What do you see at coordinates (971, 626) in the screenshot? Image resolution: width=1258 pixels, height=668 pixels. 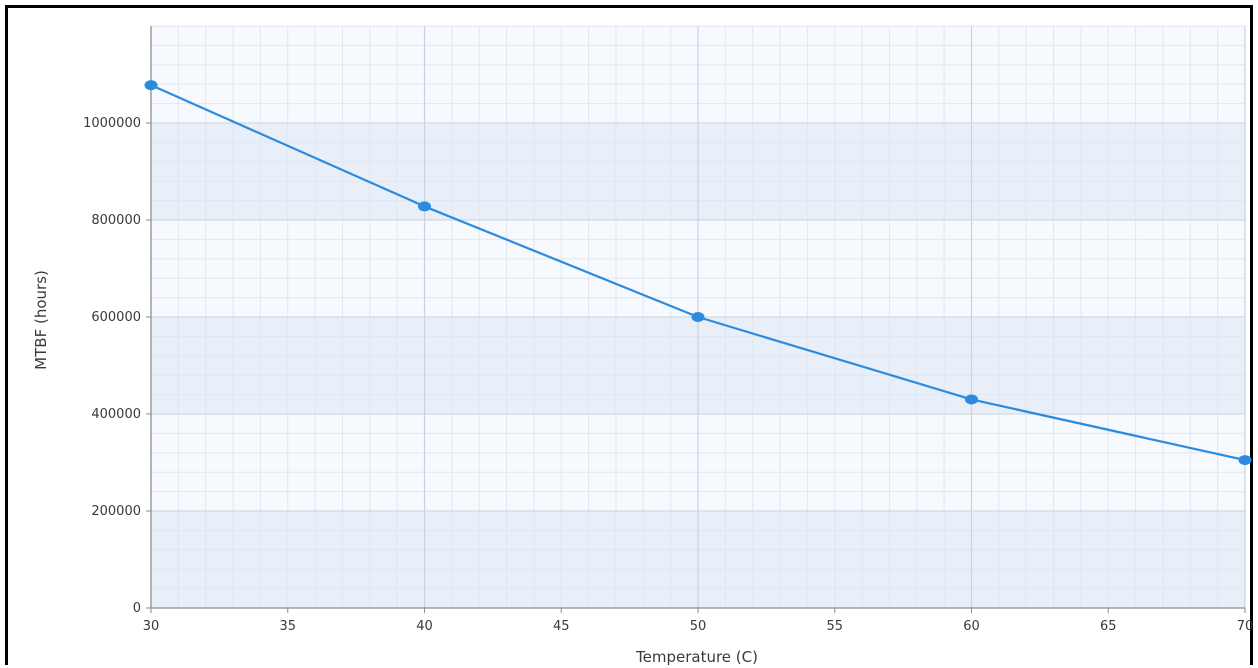 I see `x-tick-label: 60` at bounding box center [971, 626].